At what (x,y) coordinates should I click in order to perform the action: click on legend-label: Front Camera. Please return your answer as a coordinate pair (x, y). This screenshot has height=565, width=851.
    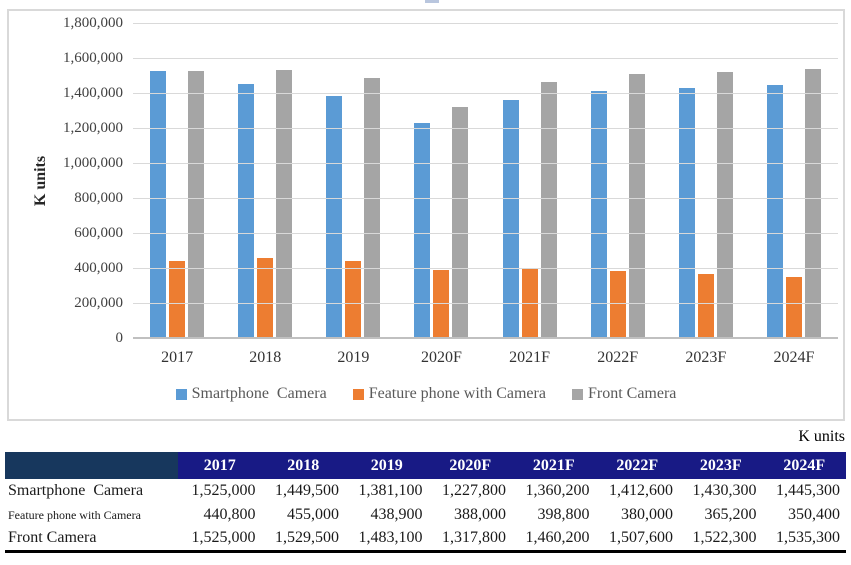
    Looking at the image, I should click on (632, 393).